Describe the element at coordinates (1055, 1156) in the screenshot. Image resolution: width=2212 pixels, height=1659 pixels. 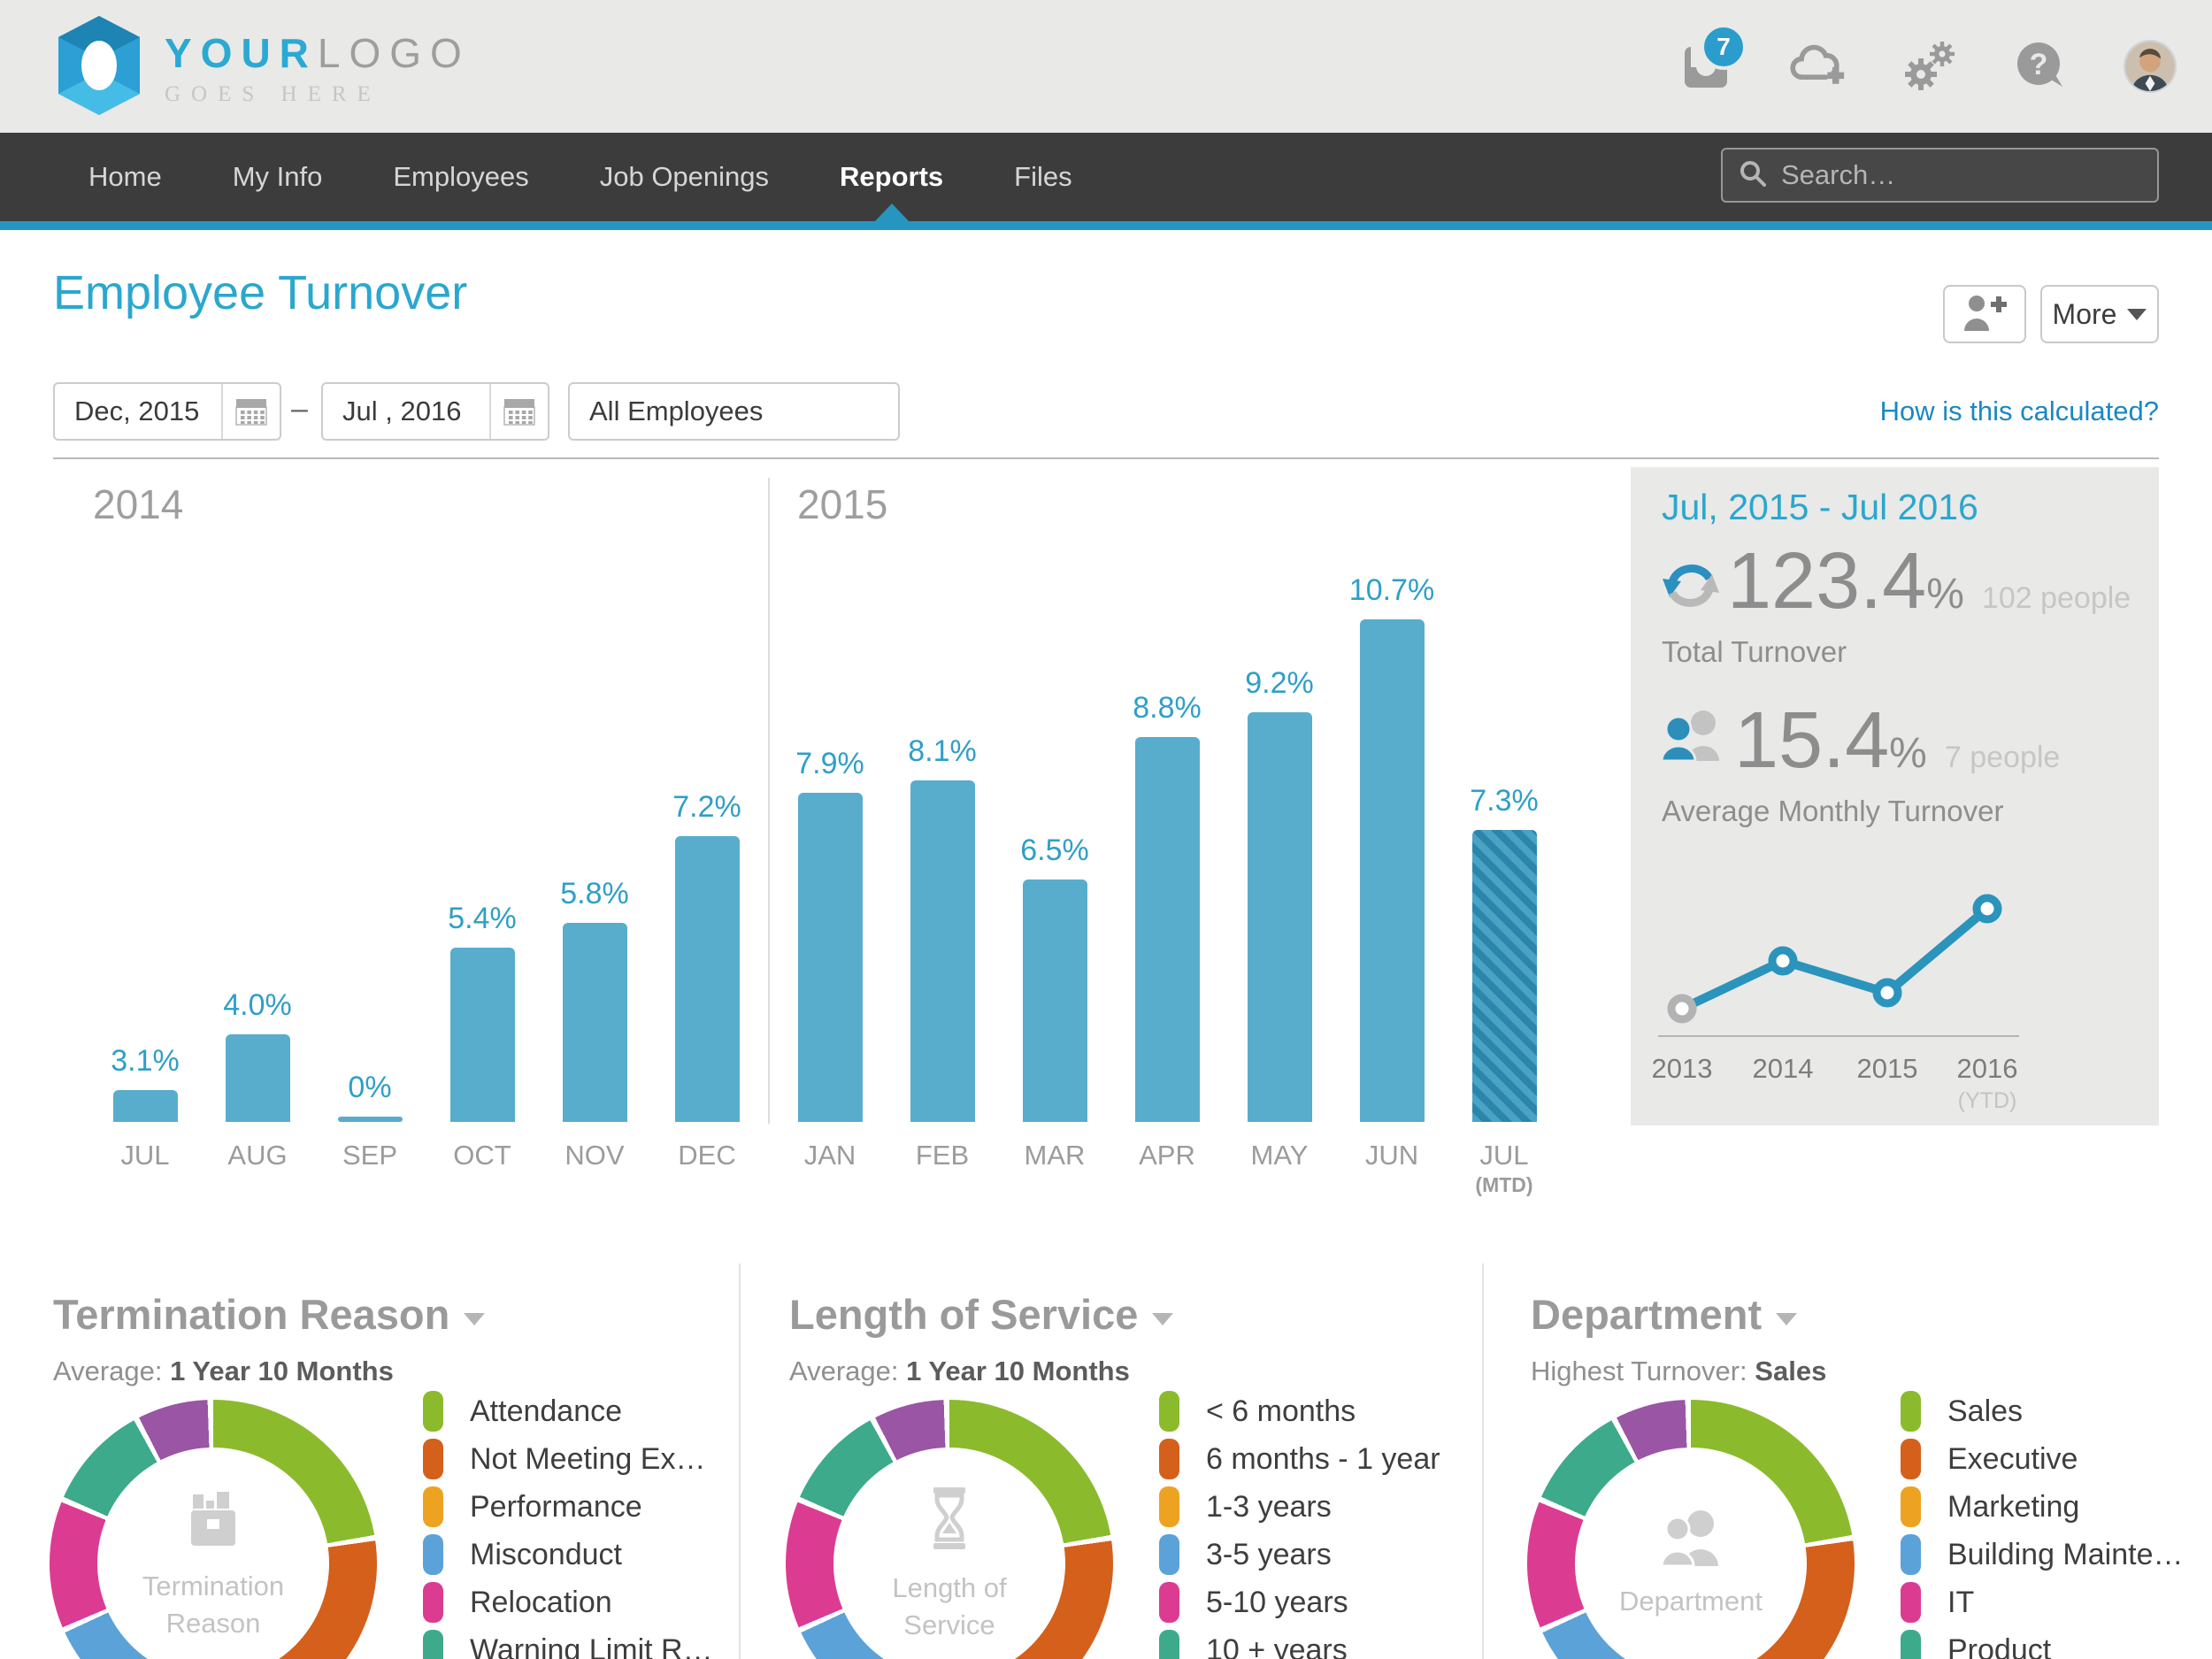
I see `bar-month-label: MAR` at that location.